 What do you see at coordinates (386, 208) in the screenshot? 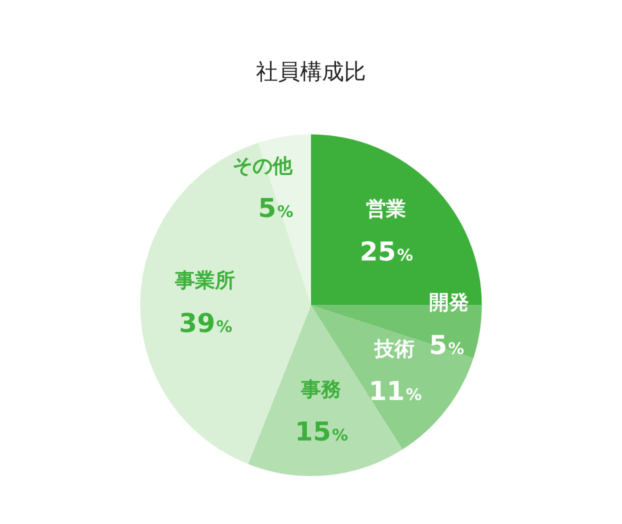
I see `slice-label: 営業` at bounding box center [386, 208].